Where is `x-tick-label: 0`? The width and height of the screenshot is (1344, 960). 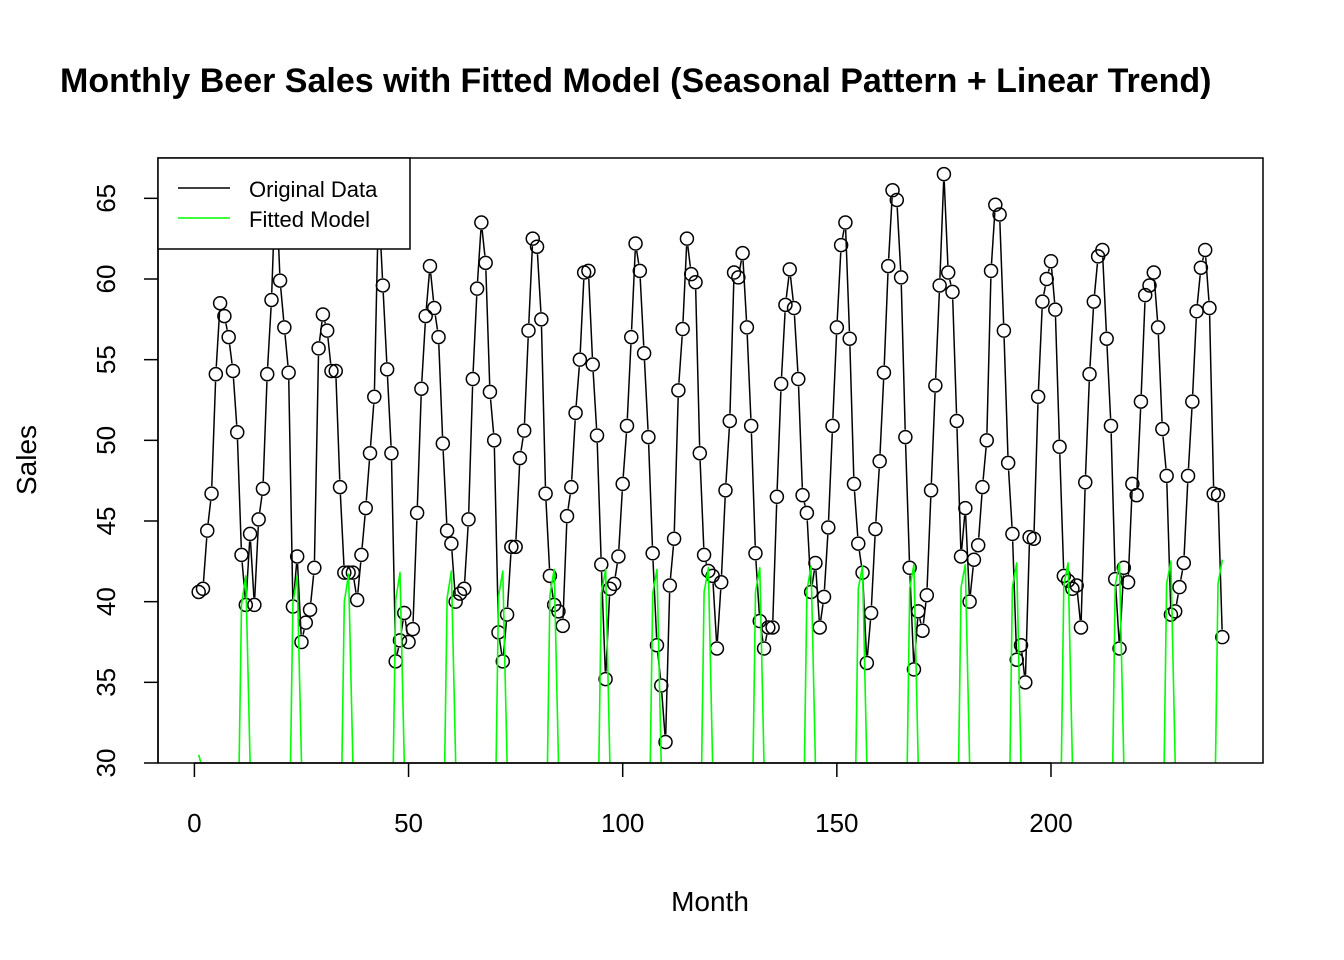
x-tick-label: 0 is located at coordinates (194, 823).